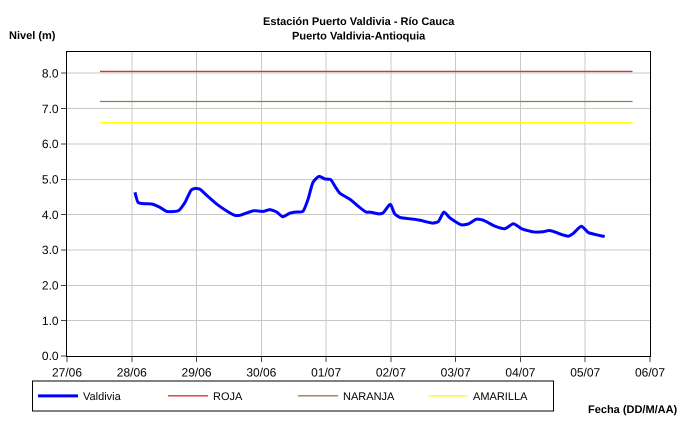 The image size is (684, 423). Describe the element at coordinates (500, 397) in the screenshot. I see `legend-label: AMARILLA` at that location.